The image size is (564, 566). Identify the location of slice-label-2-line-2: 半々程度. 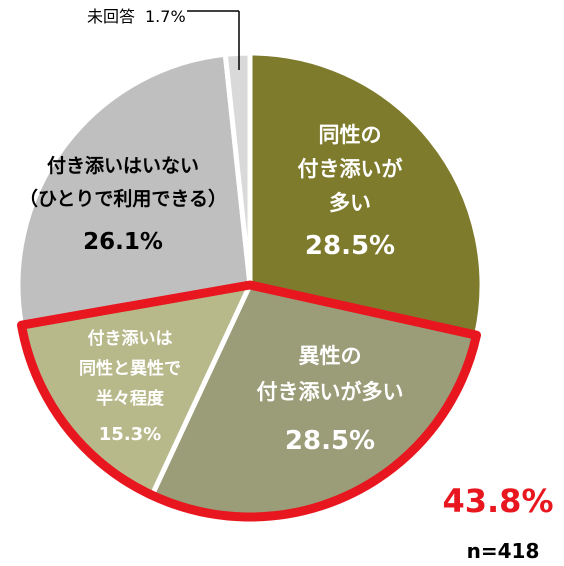
(130, 398).